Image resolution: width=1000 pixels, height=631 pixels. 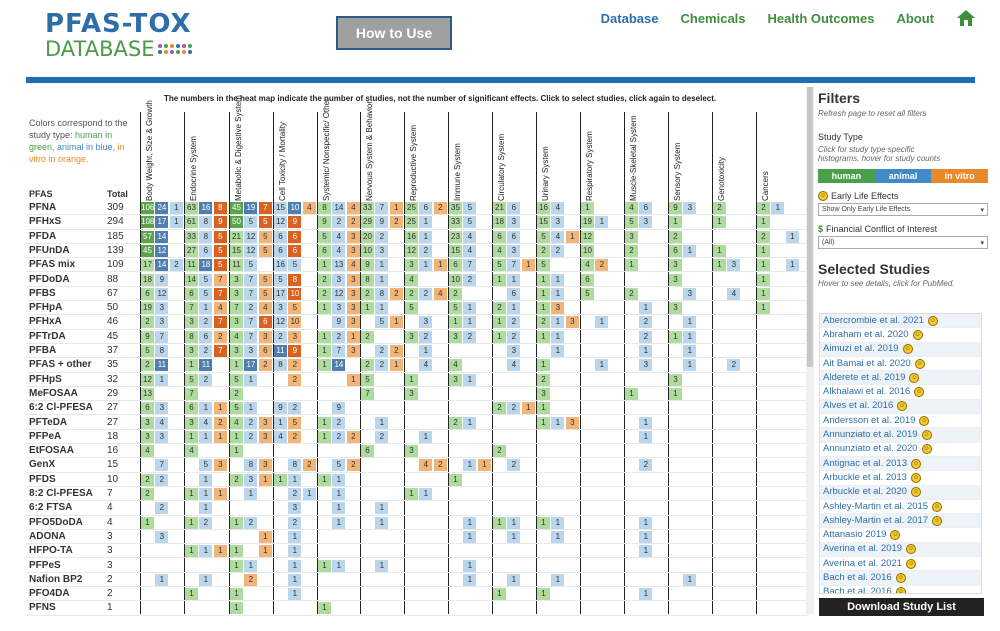 What do you see at coordinates (52, 265) in the screenshot?
I see `pfas-name: PFAS mix` at bounding box center [52, 265].